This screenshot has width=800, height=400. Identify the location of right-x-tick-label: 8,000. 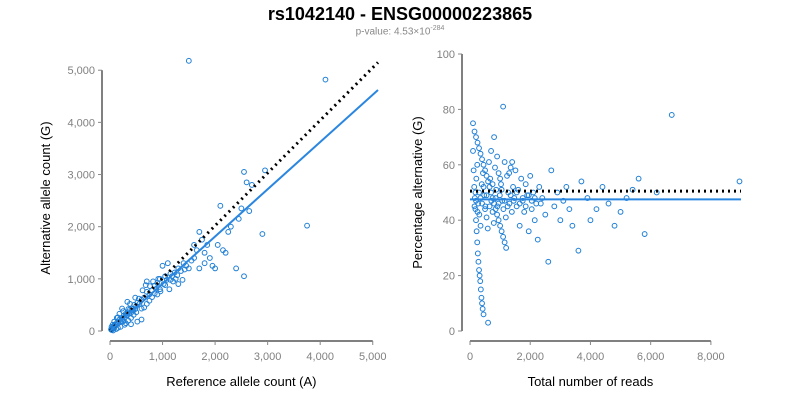
(711, 357).